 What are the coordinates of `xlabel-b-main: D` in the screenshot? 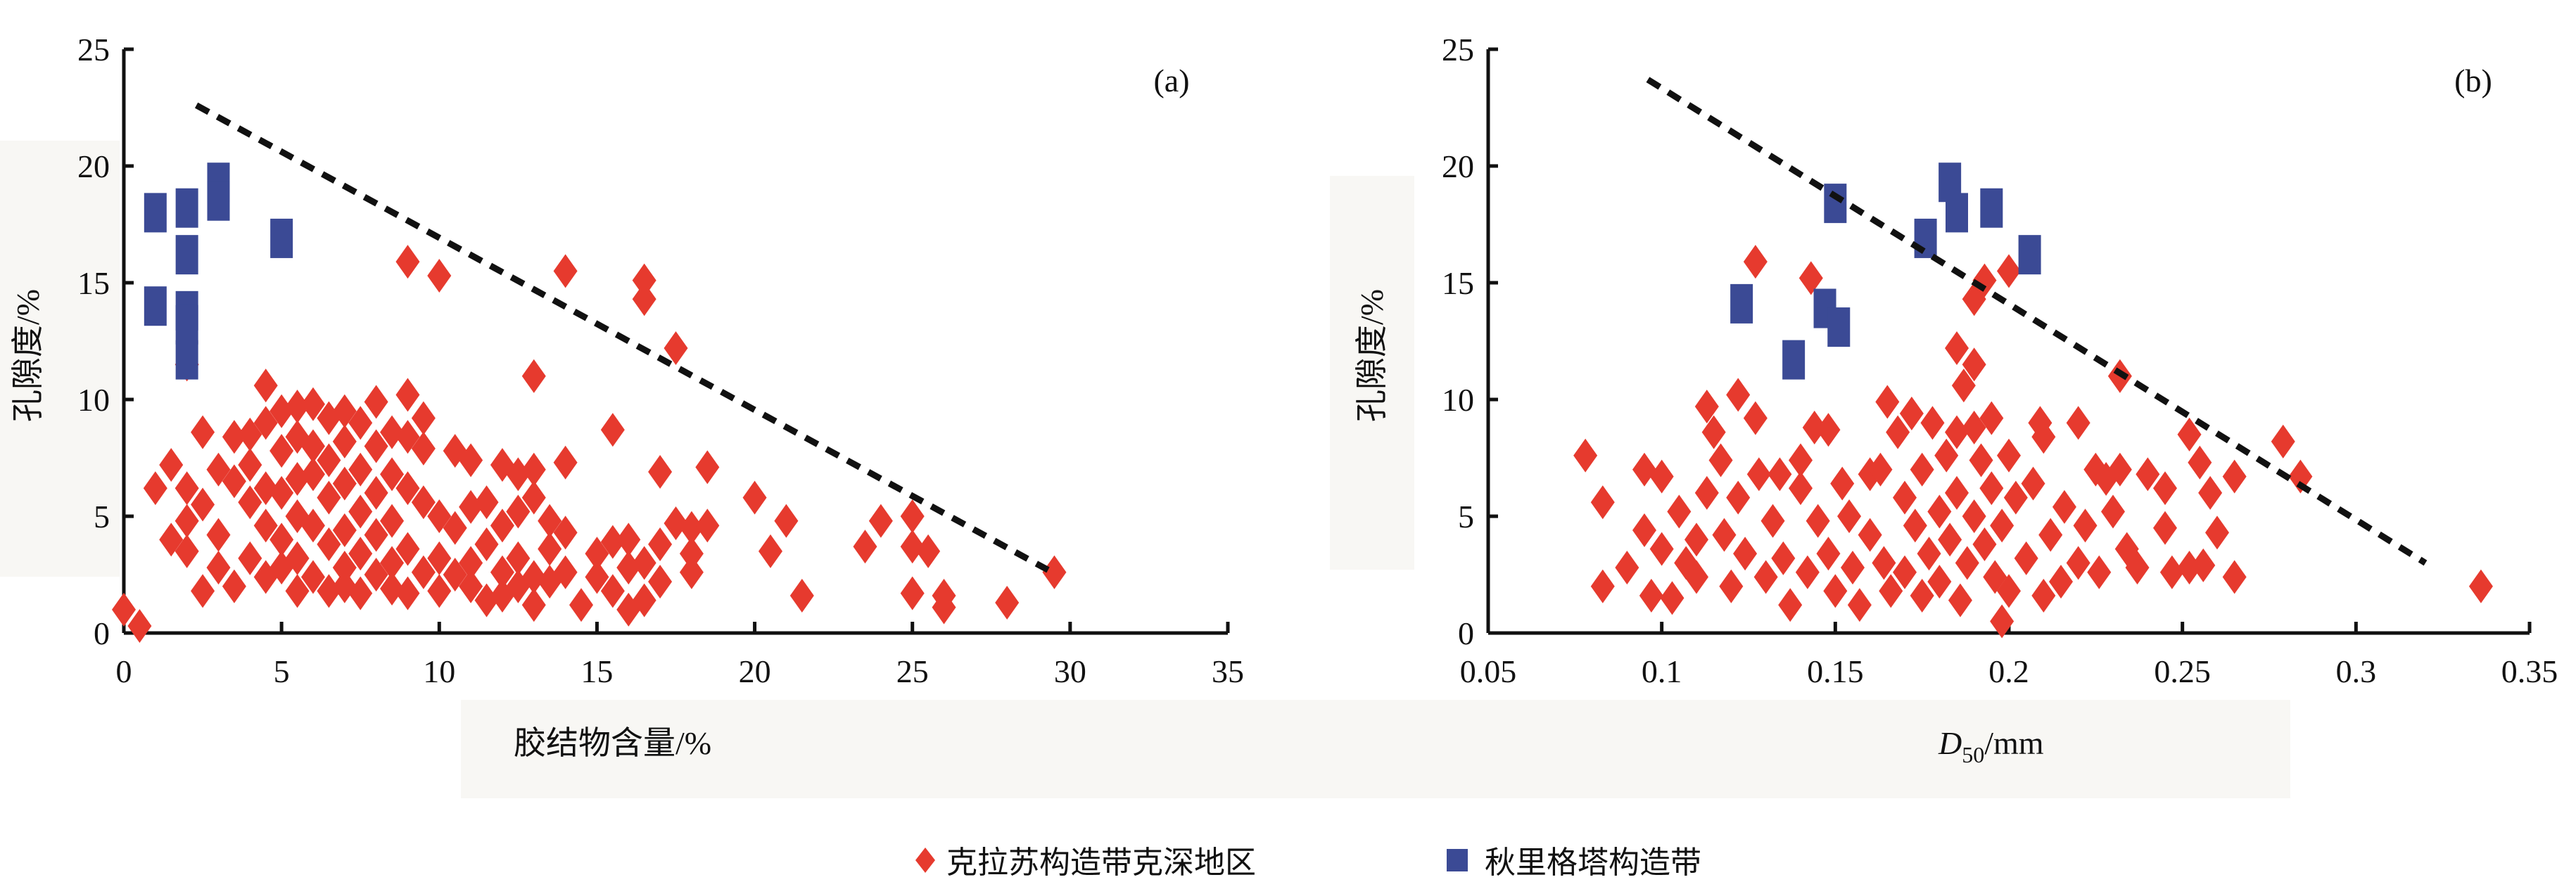 It's located at (1950, 743).